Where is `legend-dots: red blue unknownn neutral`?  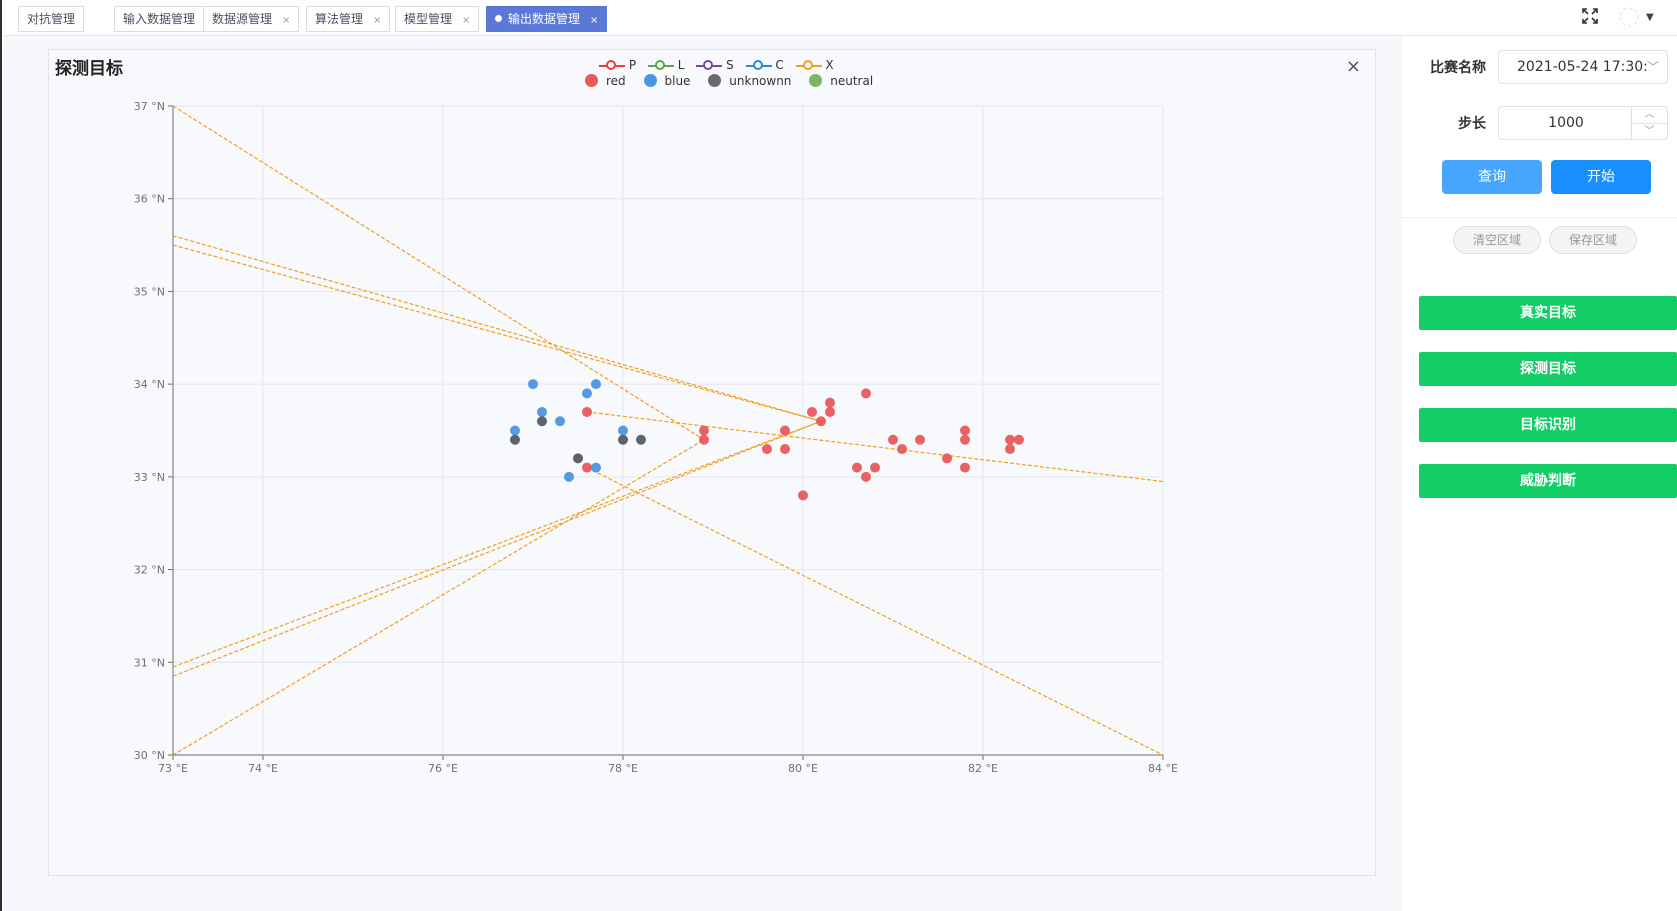
legend-dots: red blue unknownn neutral is located at coordinates (733, 81).